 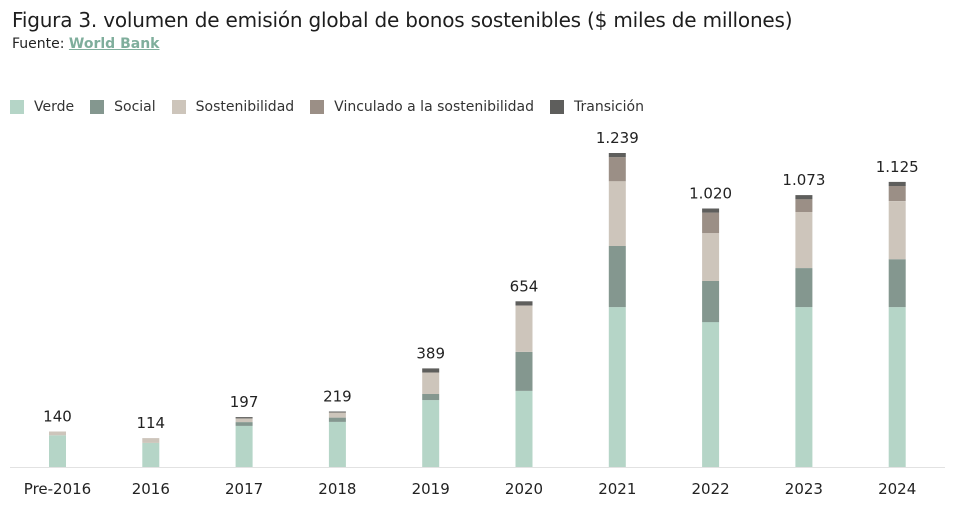 I want to click on source-line: Fuente: World Bank, so click(x=85, y=44).